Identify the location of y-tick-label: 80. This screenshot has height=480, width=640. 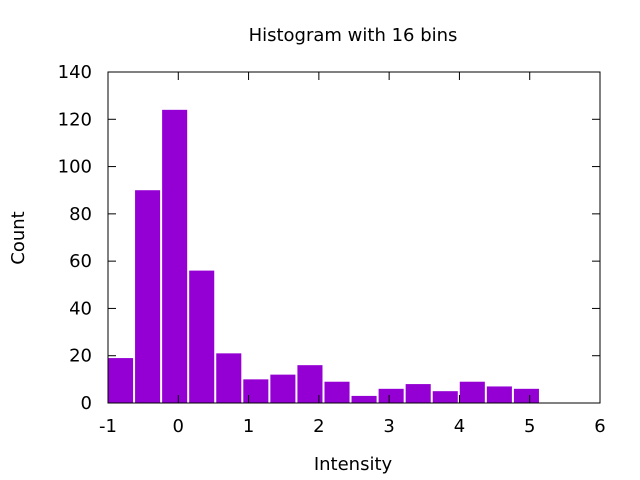
(80, 214).